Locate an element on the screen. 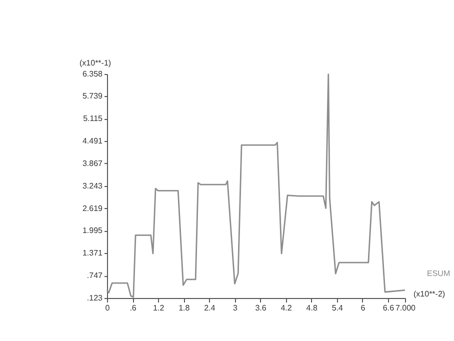 The height and width of the screenshot is (341, 454). x-tick-label: 5.4 is located at coordinates (338, 308).